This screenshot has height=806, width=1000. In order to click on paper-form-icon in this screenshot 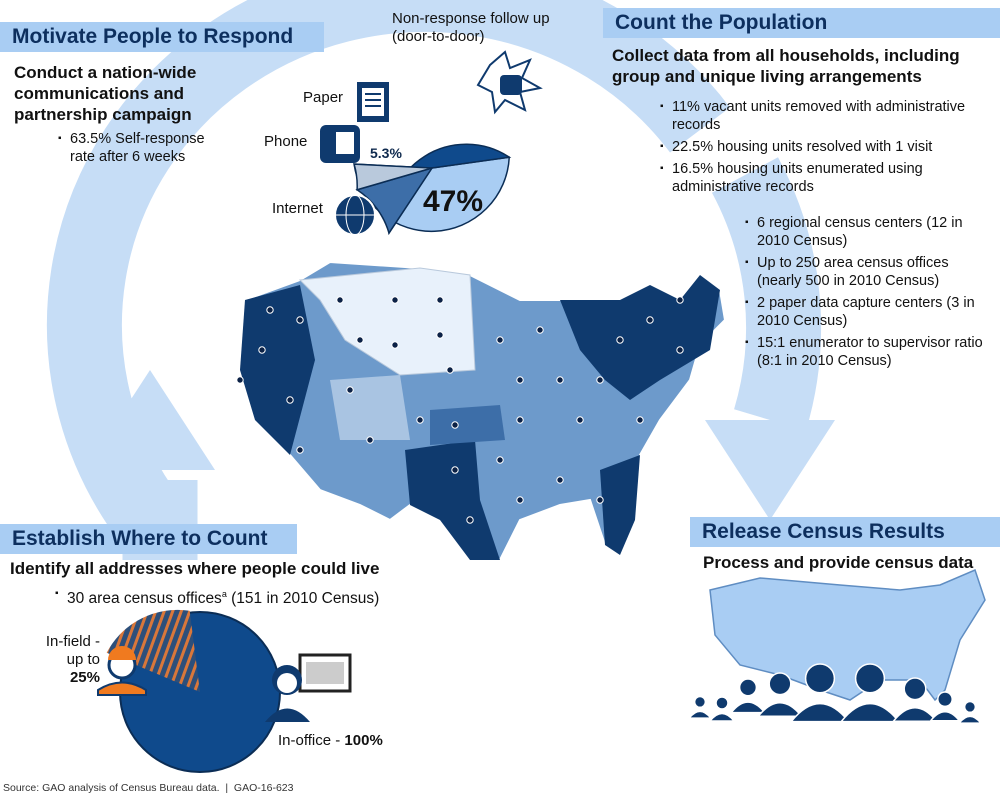, I will do `click(373, 102)`.